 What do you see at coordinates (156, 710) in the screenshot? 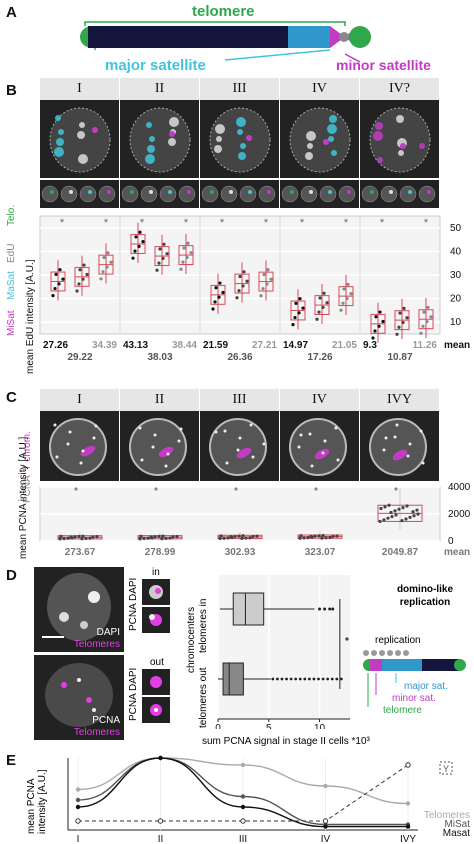
I see `out-crop-pcna` at bounding box center [156, 710].